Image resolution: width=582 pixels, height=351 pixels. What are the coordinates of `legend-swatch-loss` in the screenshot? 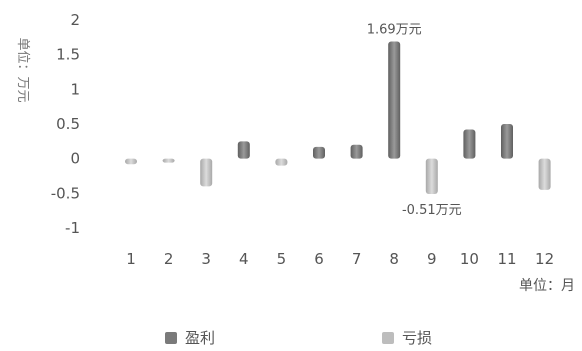 It's located at (388, 337).